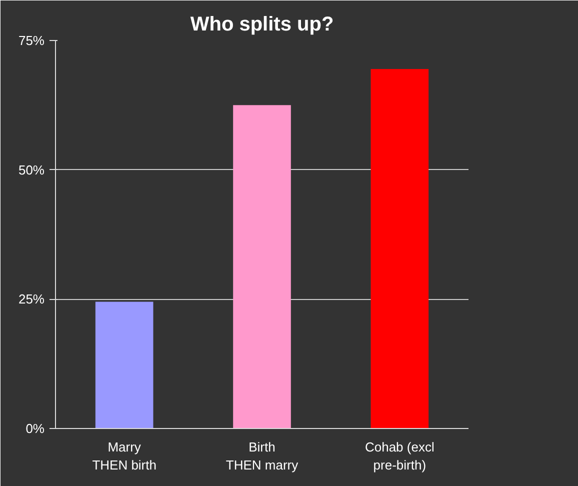 Image resolution: width=578 pixels, height=486 pixels. Describe the element at coordinates (262, 25) in the screenshot. I see `chart-title: Who splits up?` at that location.